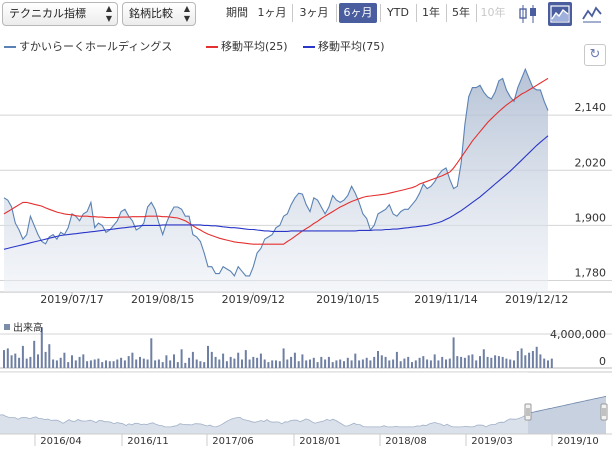 This screenshot has height=451, width=612. I want to click on candlestick-chart-icon, so click(528, 14).